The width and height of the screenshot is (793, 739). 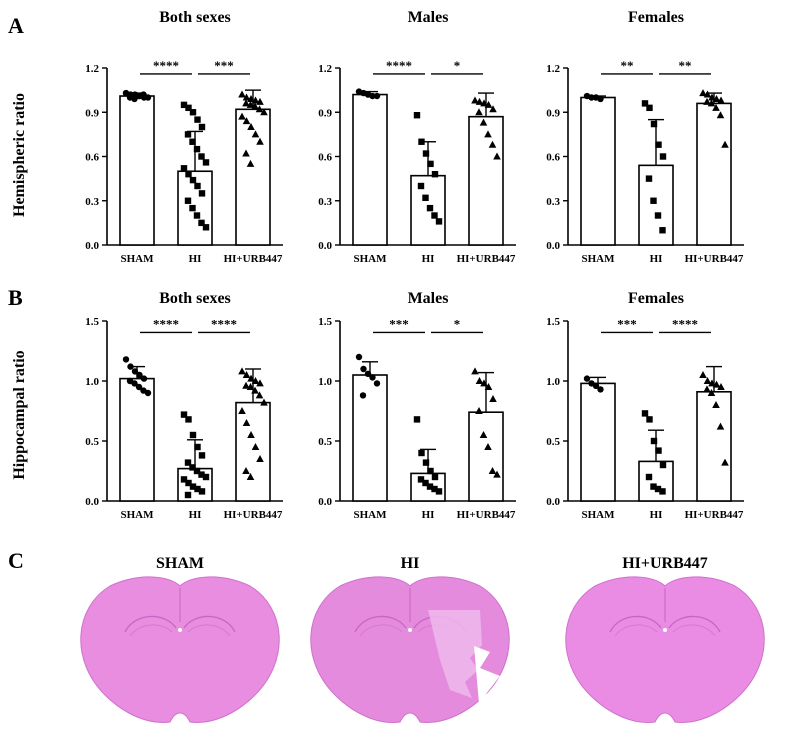 What do you see at coordinates (180, 650) in the screenshot?
I see `brain-section` at bounding box center [180, 650].